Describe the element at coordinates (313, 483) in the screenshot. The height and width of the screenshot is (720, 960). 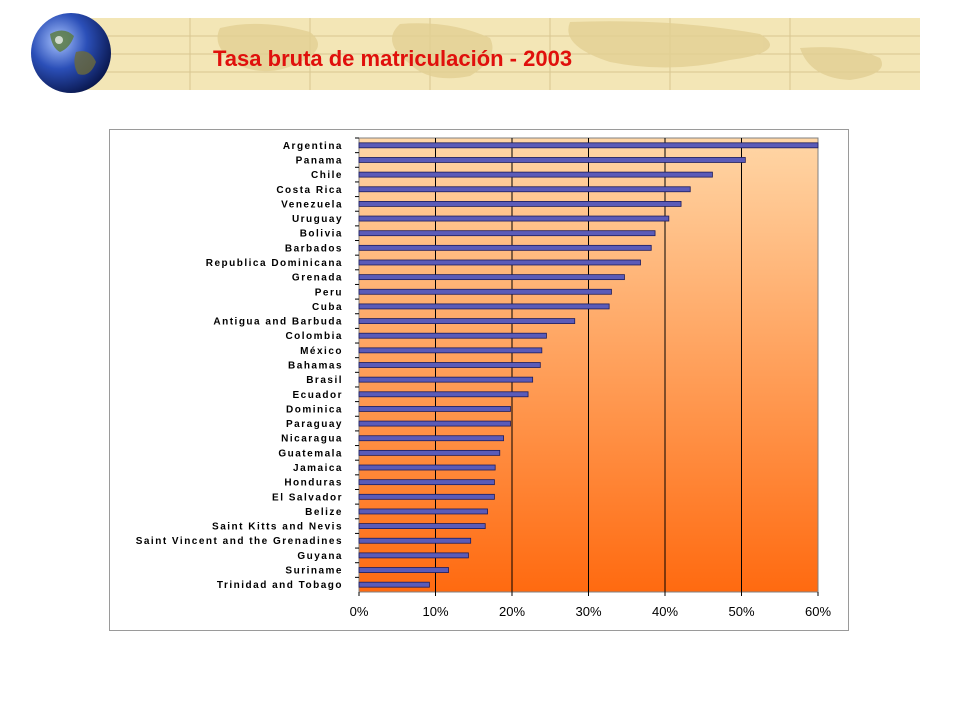
I see `category-label: Honduras` at that location.